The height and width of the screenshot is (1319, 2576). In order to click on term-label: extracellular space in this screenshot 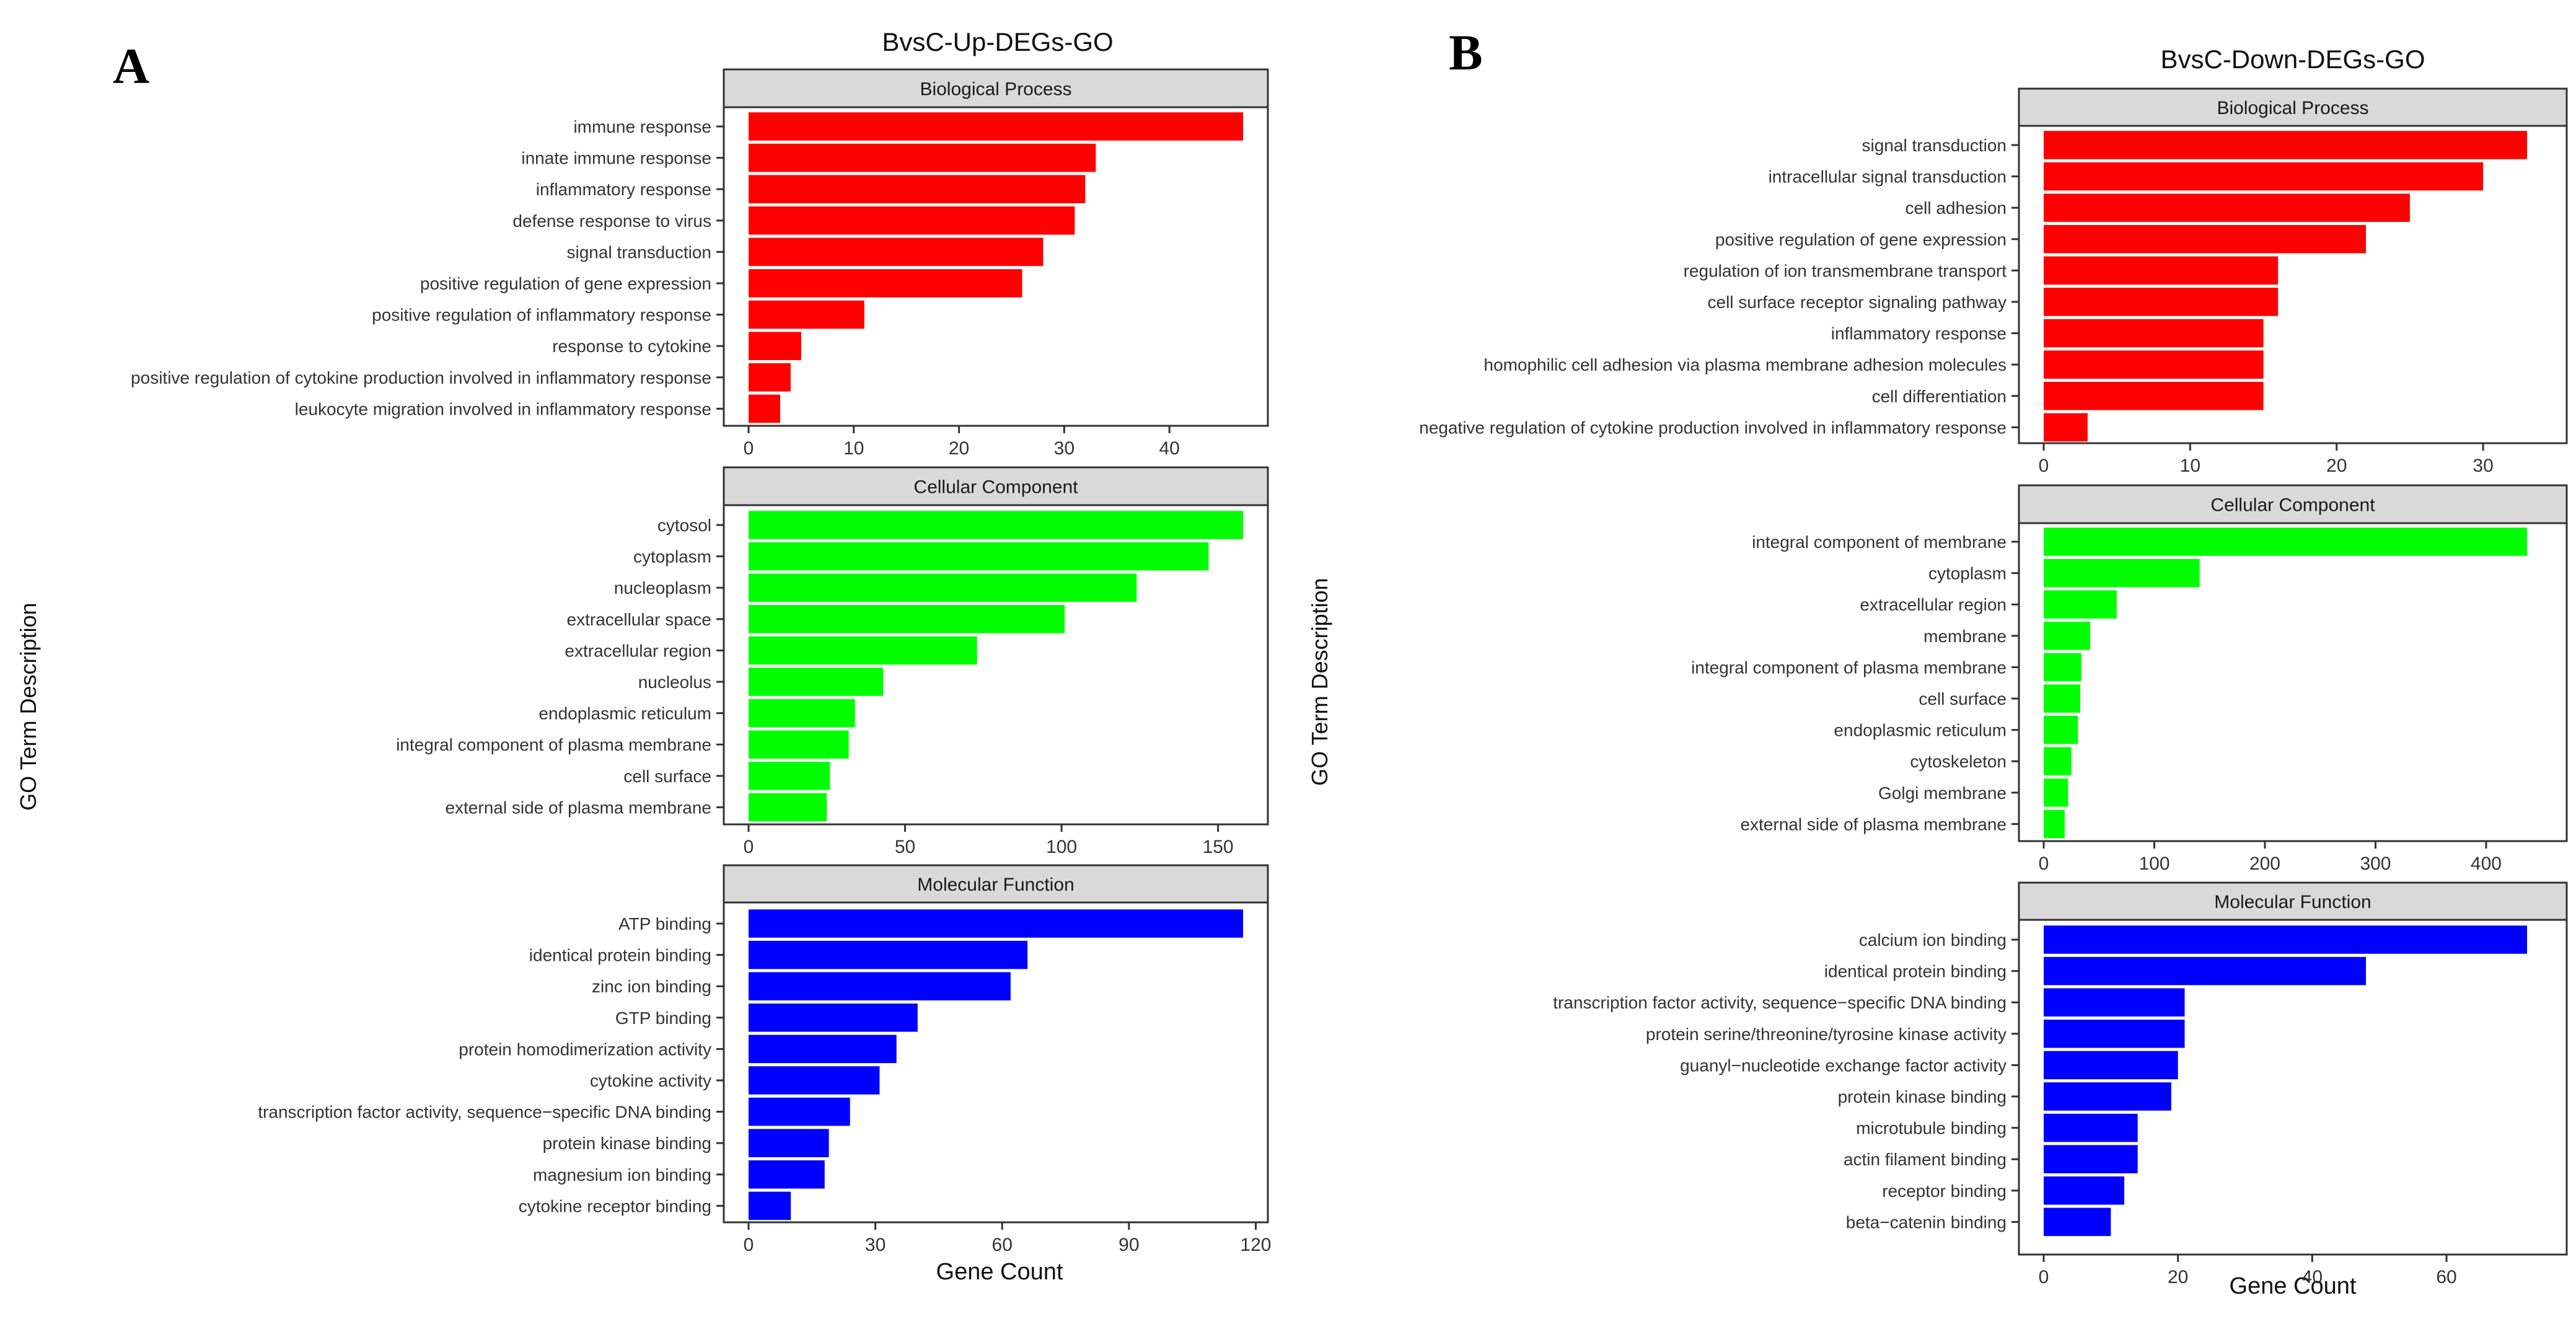, I will do `click(639, 619)`.